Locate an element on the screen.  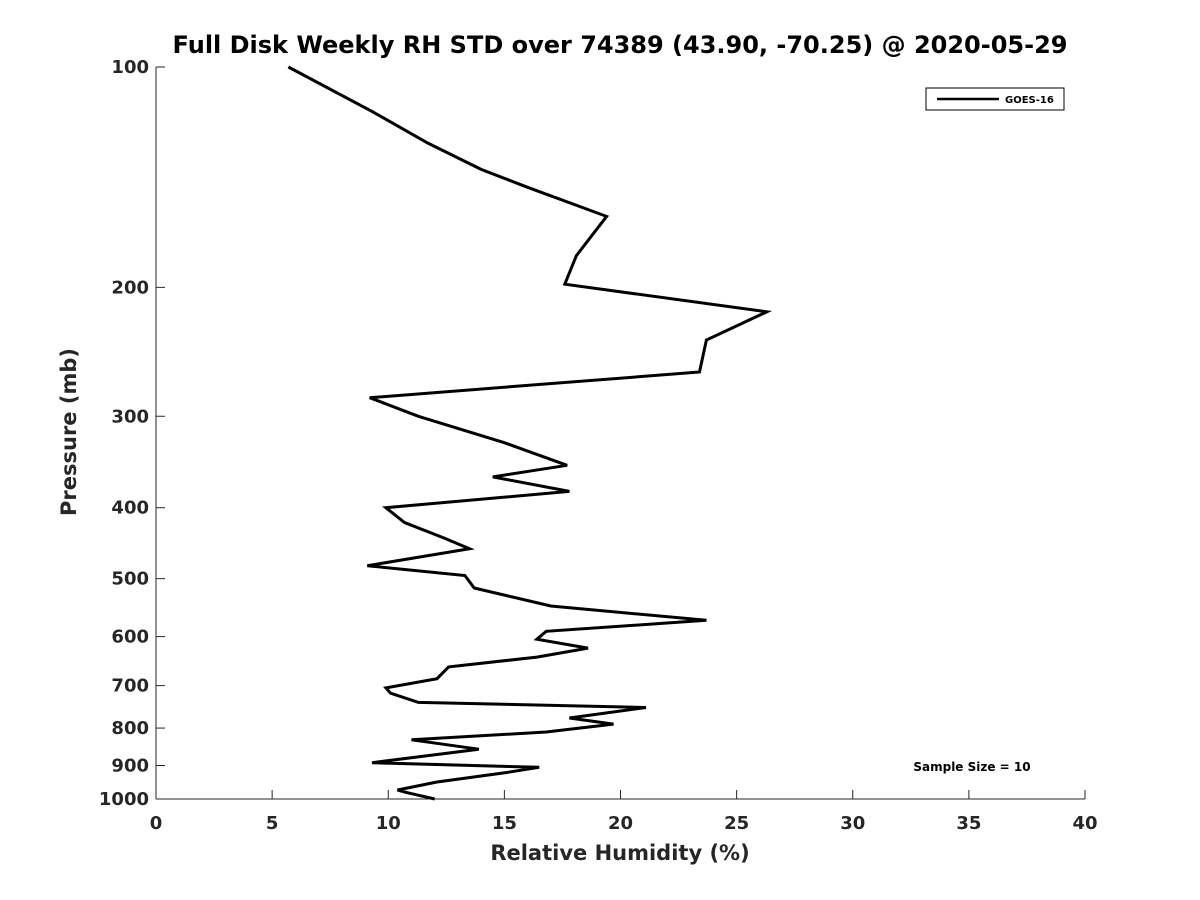
y-tick-label: 700 is located at coordinates (130, 686).